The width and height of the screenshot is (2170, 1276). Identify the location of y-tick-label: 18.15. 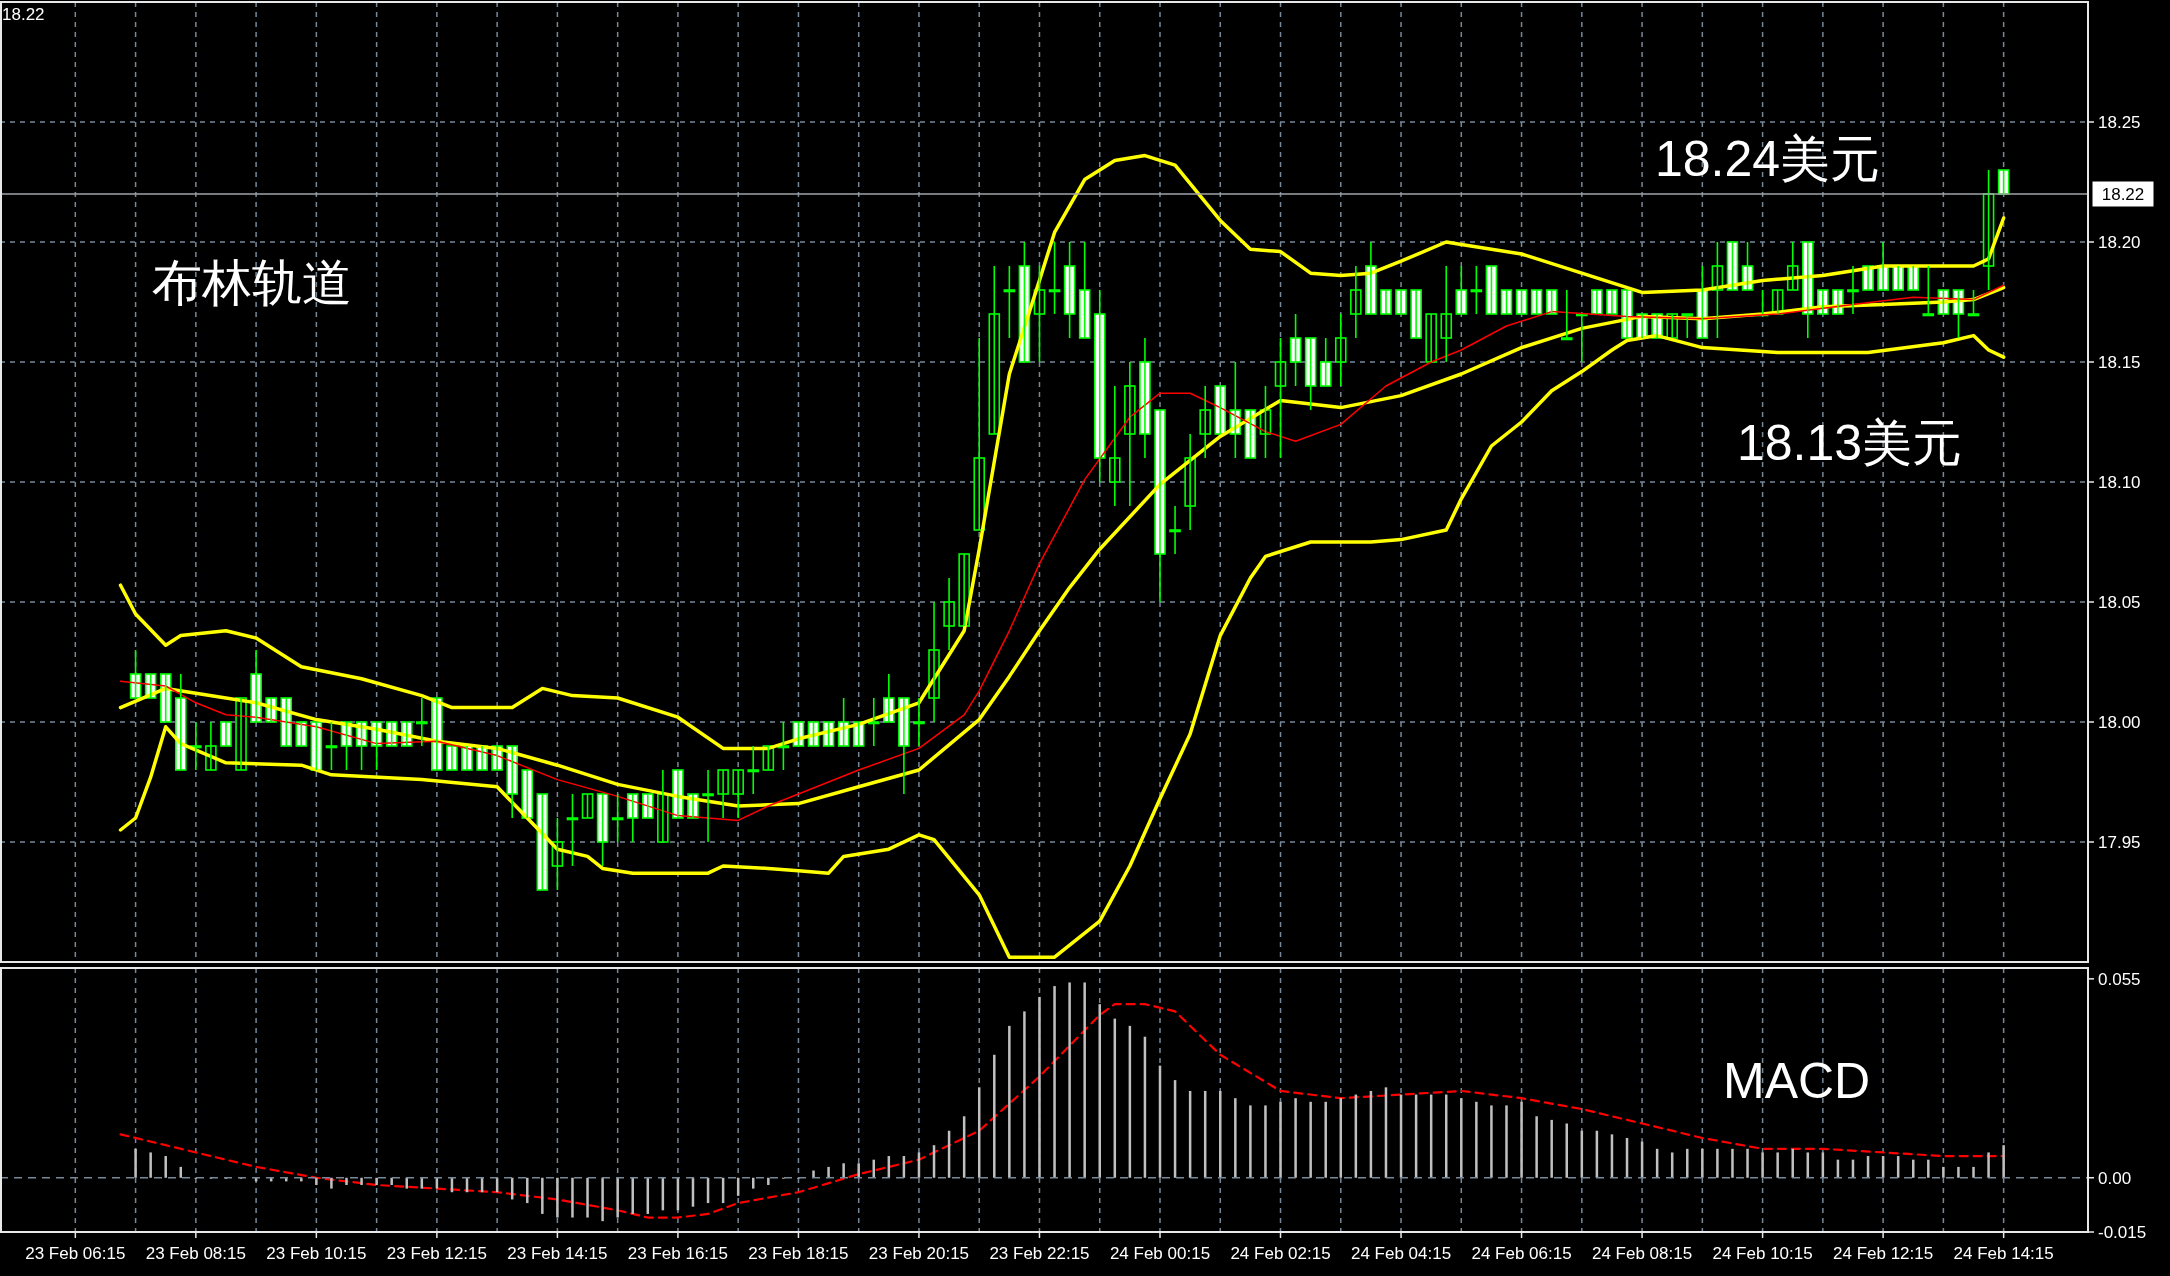
(2119, 362).